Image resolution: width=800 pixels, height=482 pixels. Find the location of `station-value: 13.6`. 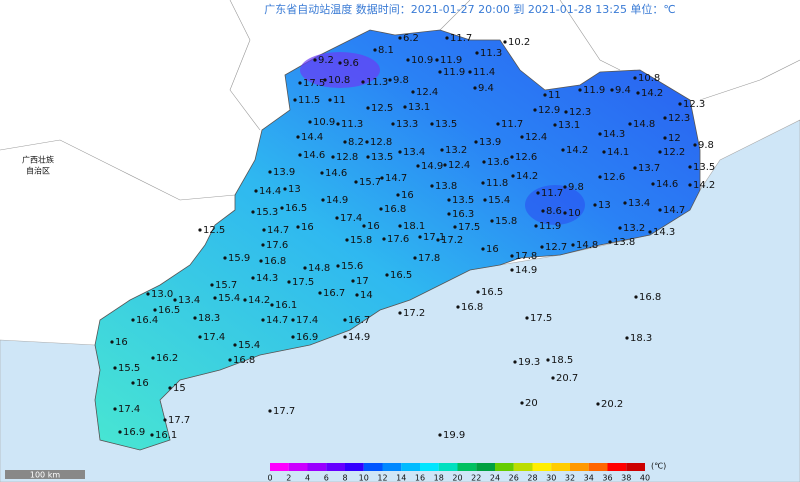

station-value: 13.6 is located at coordinates (498, 162).